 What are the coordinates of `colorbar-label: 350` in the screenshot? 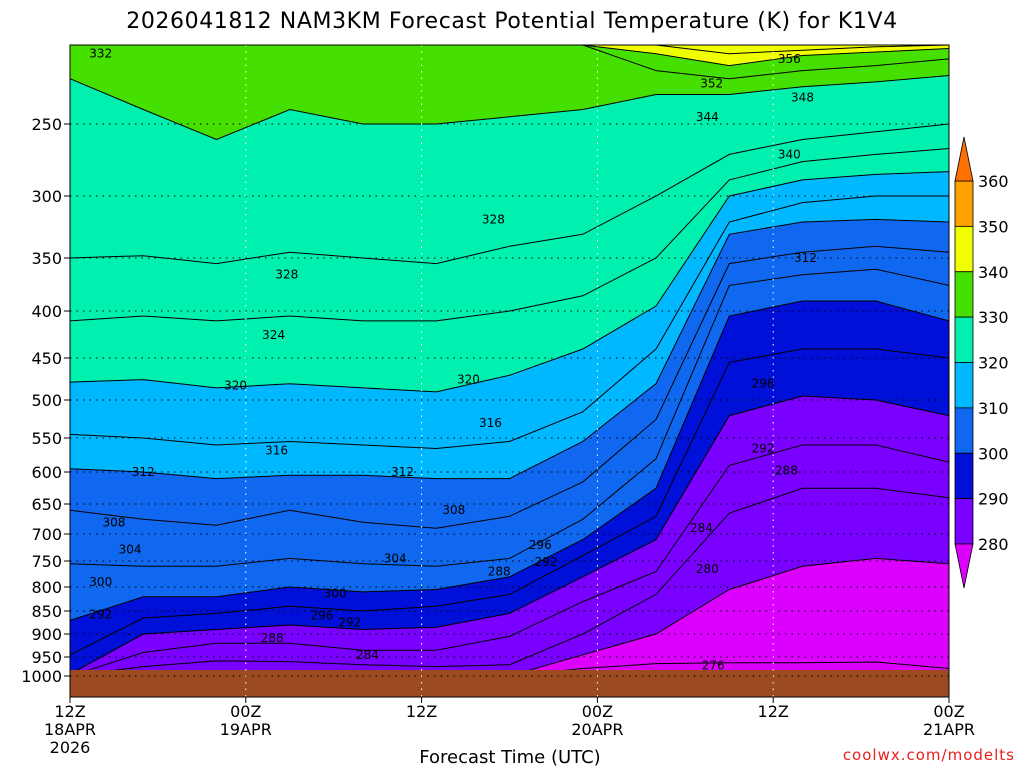 It's located at (993, 226).